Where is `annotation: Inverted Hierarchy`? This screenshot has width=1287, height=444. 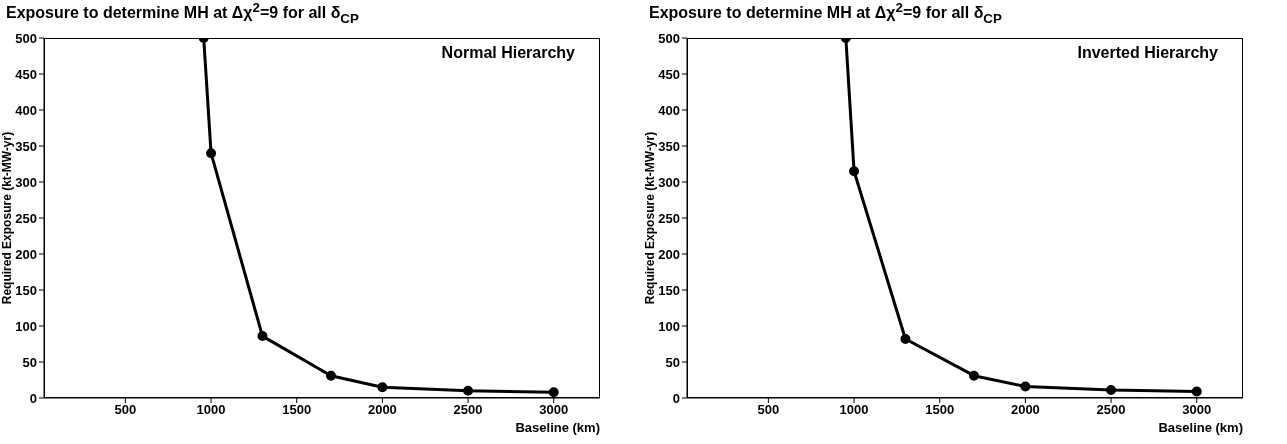 annotation: Inverted Hierarchy is located at coordinates (1147, 53).